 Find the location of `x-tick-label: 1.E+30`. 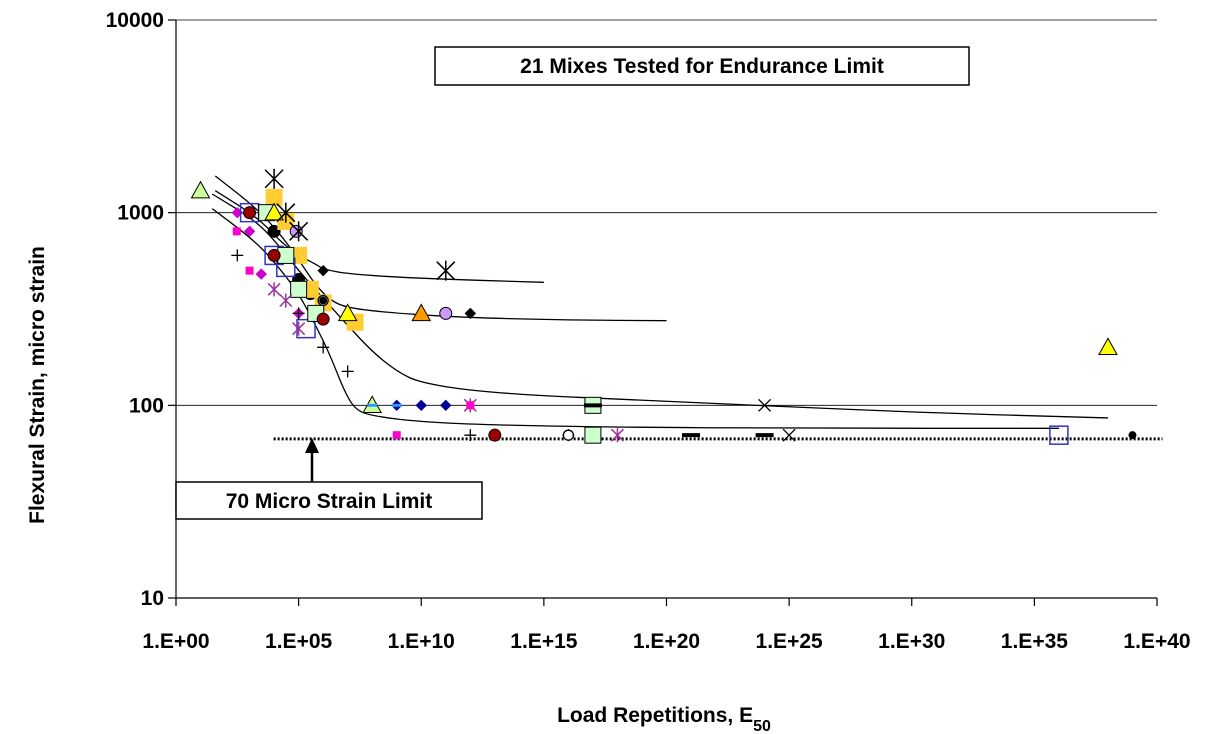

x-tick-label: 1.E+30 is located at coordinates (911, 641).